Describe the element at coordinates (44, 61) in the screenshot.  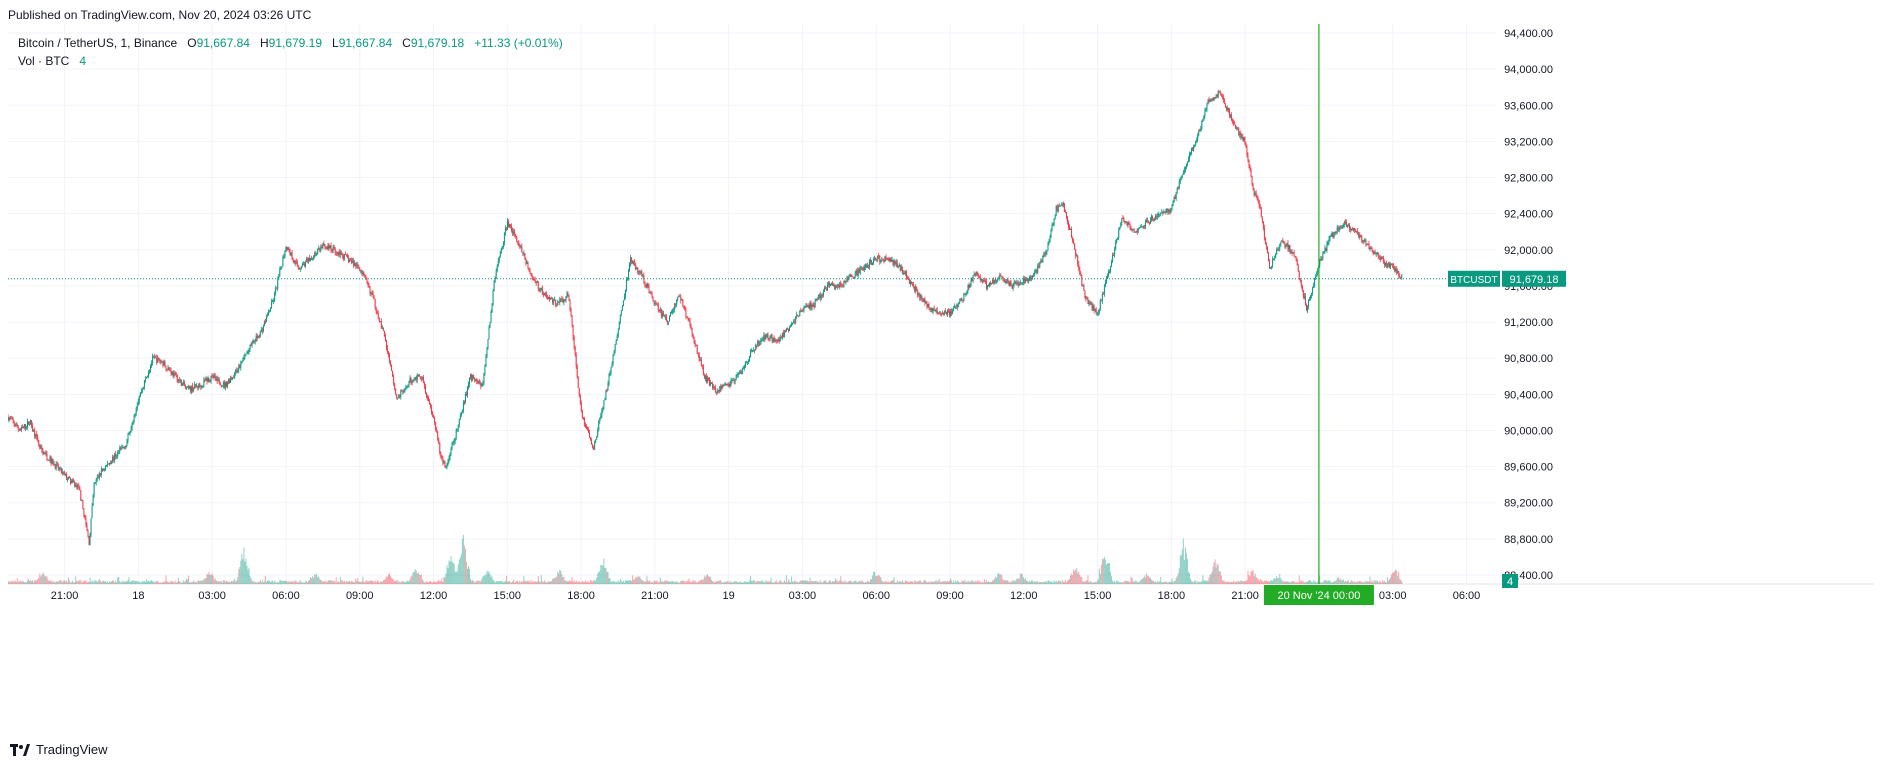
I see `volume-label: Vol · BTC` at that location.